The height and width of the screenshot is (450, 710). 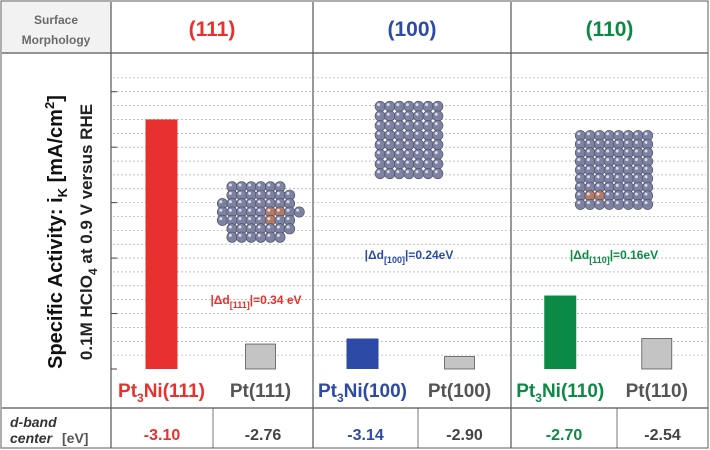 I want to click on y-axis-title: Specific Activity: iK [mA/cm2], so click(x=56, y=232).